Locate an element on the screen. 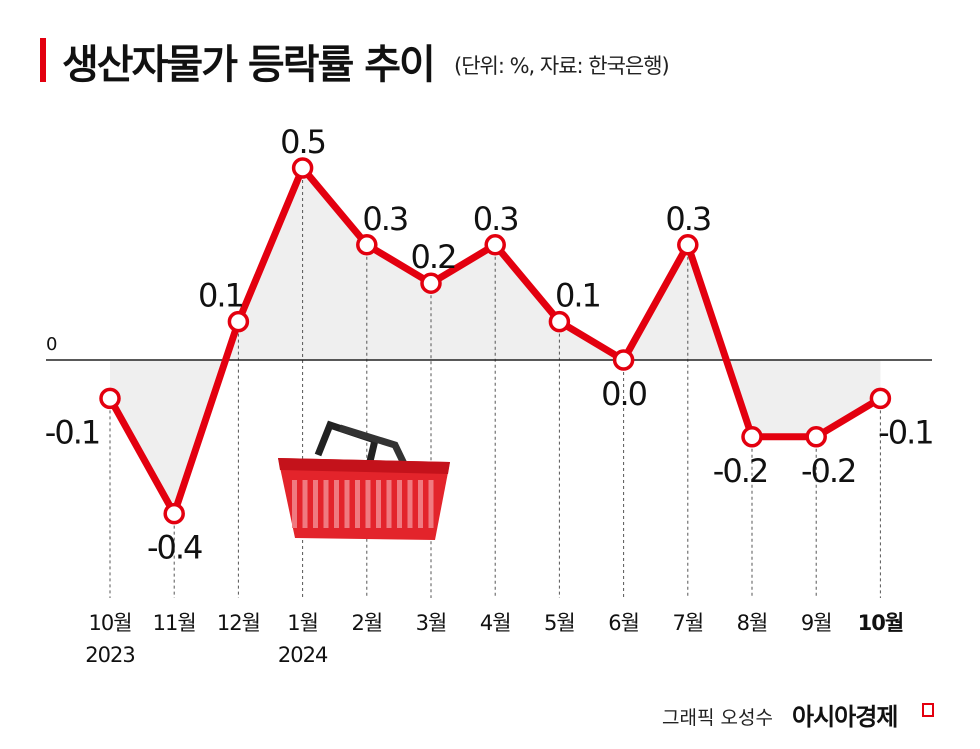  basket-icon is located at coordinates (364, 480).